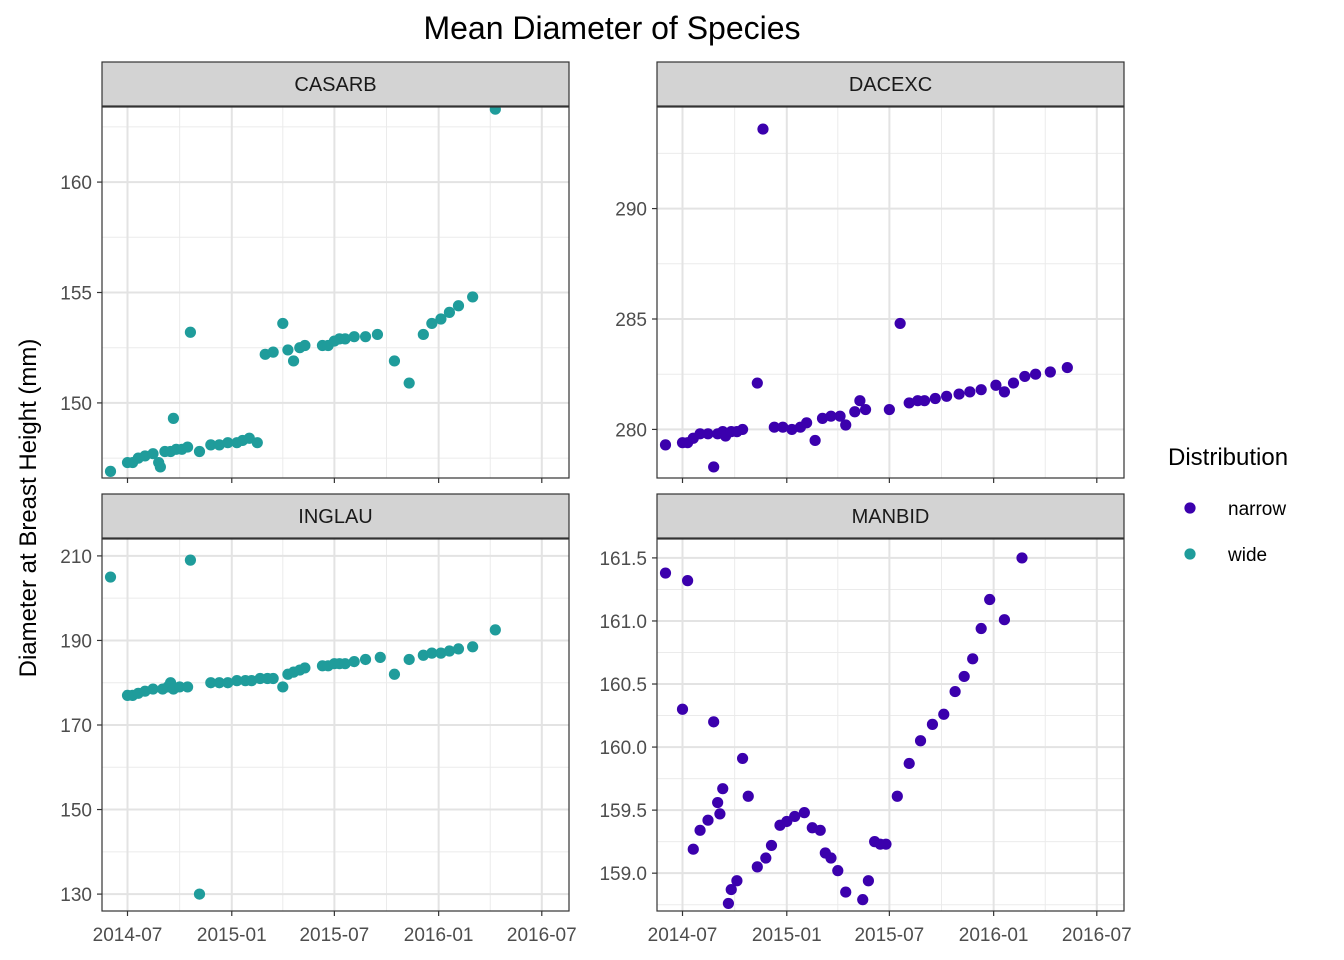 The width and height of the screenshot is (1344, 960). I want to click on x-tick-label: 2014-07, so click(128, 935).